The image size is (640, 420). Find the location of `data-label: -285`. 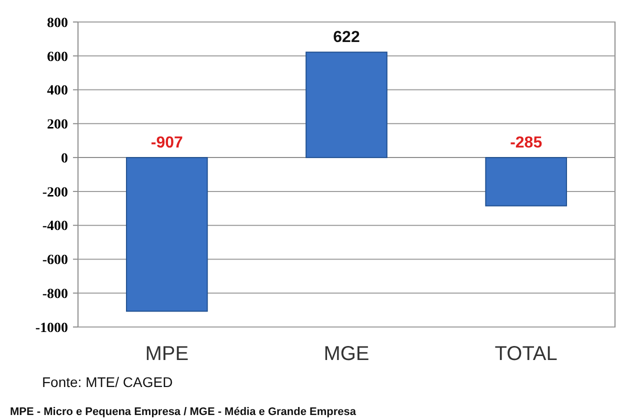

data-label: -285 is located at coordinates (526, 143).